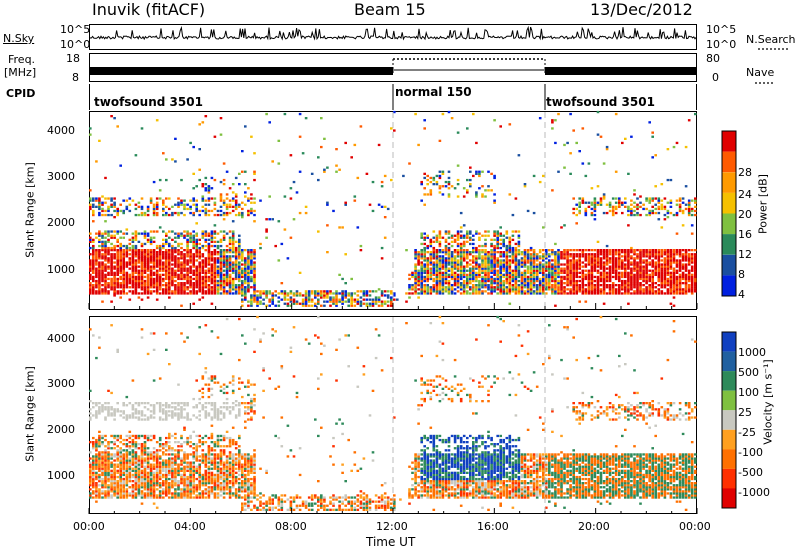 The image size is (800, 554). What do you see at coordinates (713, 58) in the screenshot?
I see `freq-right-tick-top: 80` at bounding box center [713, 58].